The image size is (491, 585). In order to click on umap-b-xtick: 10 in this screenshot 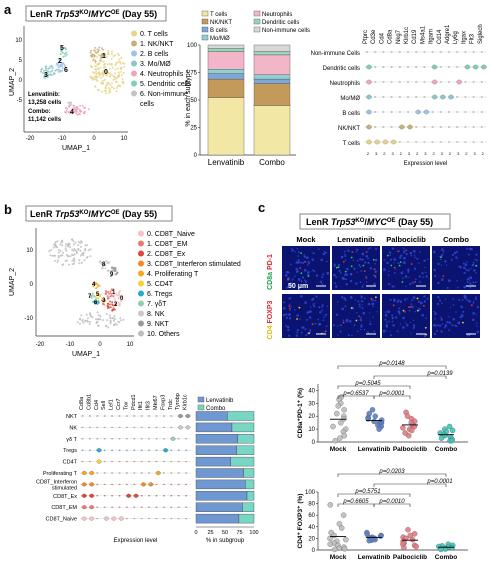, I will do `click(130, 345)`.